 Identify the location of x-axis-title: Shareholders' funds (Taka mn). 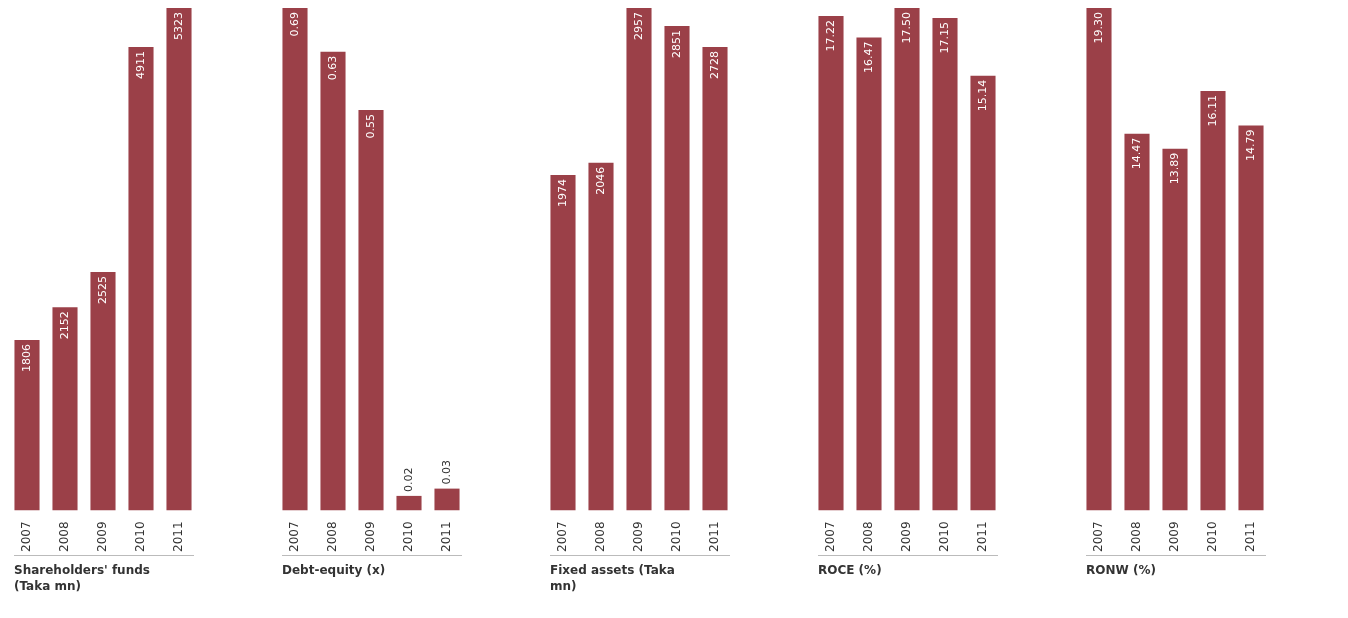
(104, 574).